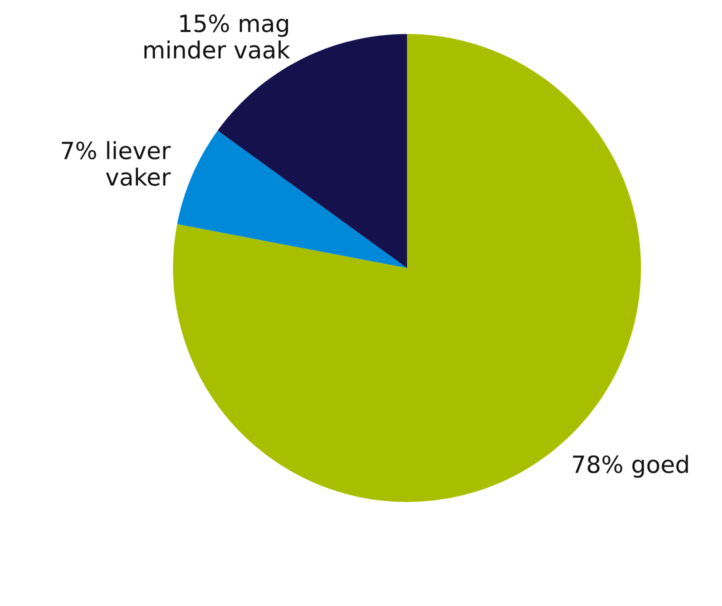 Image resolution: width=722 pixels, height=606 pixels. What do you see at coordinates (116, 163) in the screenshot?
I see `slice-label: 7% liever vaker` at bounding box center [116, 163].